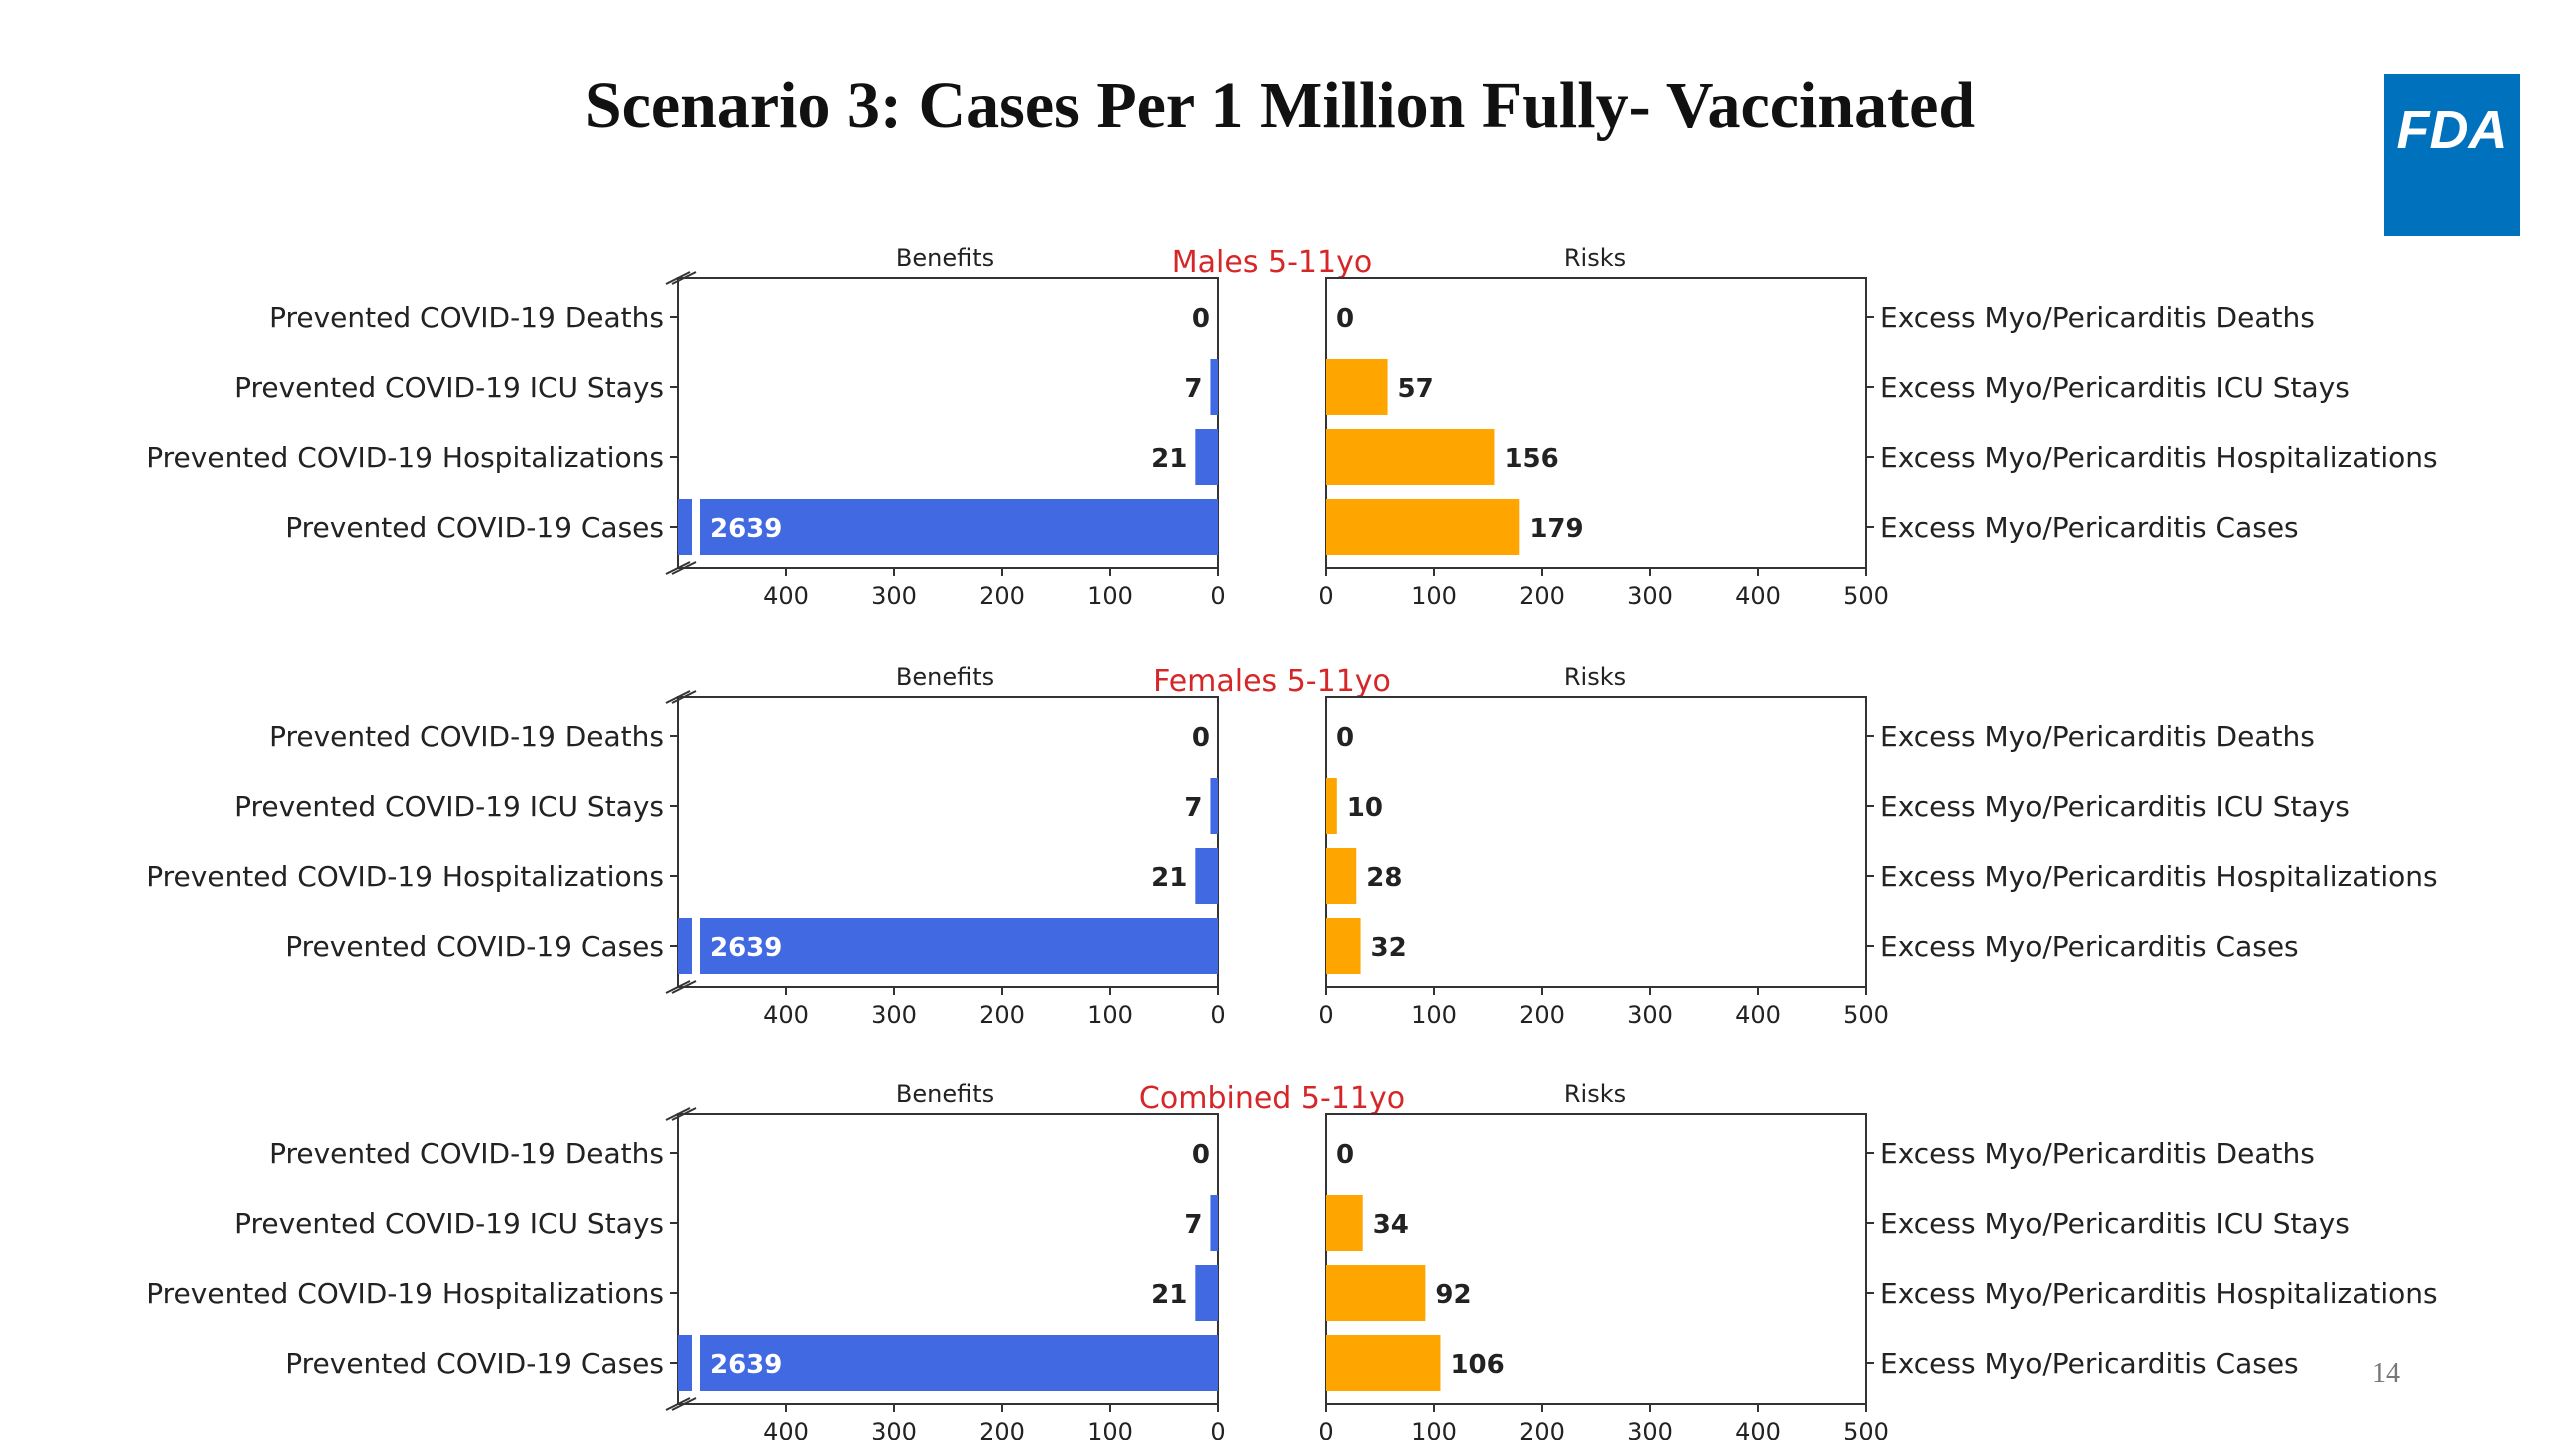 The height and width of the screenshot is (1440, 2560). I want to click on panel-title: Combined 5-11yo, so click(1272, 1098).